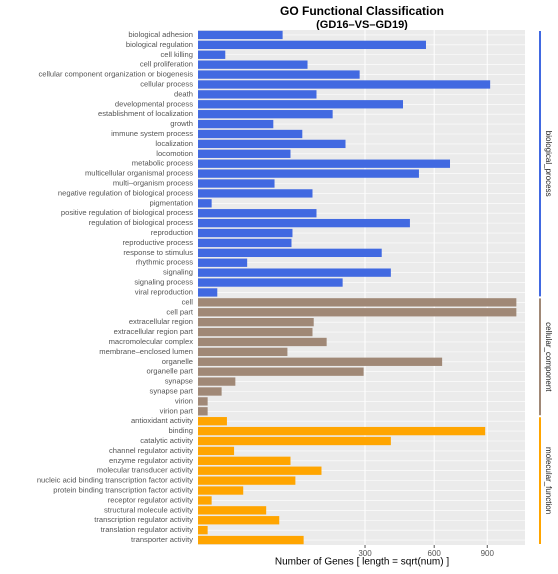 The image size is (558, 574). Describe the element at coordinates (139, 173) in the screenshot. I see `y-tick-label: multicellular organismal process` at that location.